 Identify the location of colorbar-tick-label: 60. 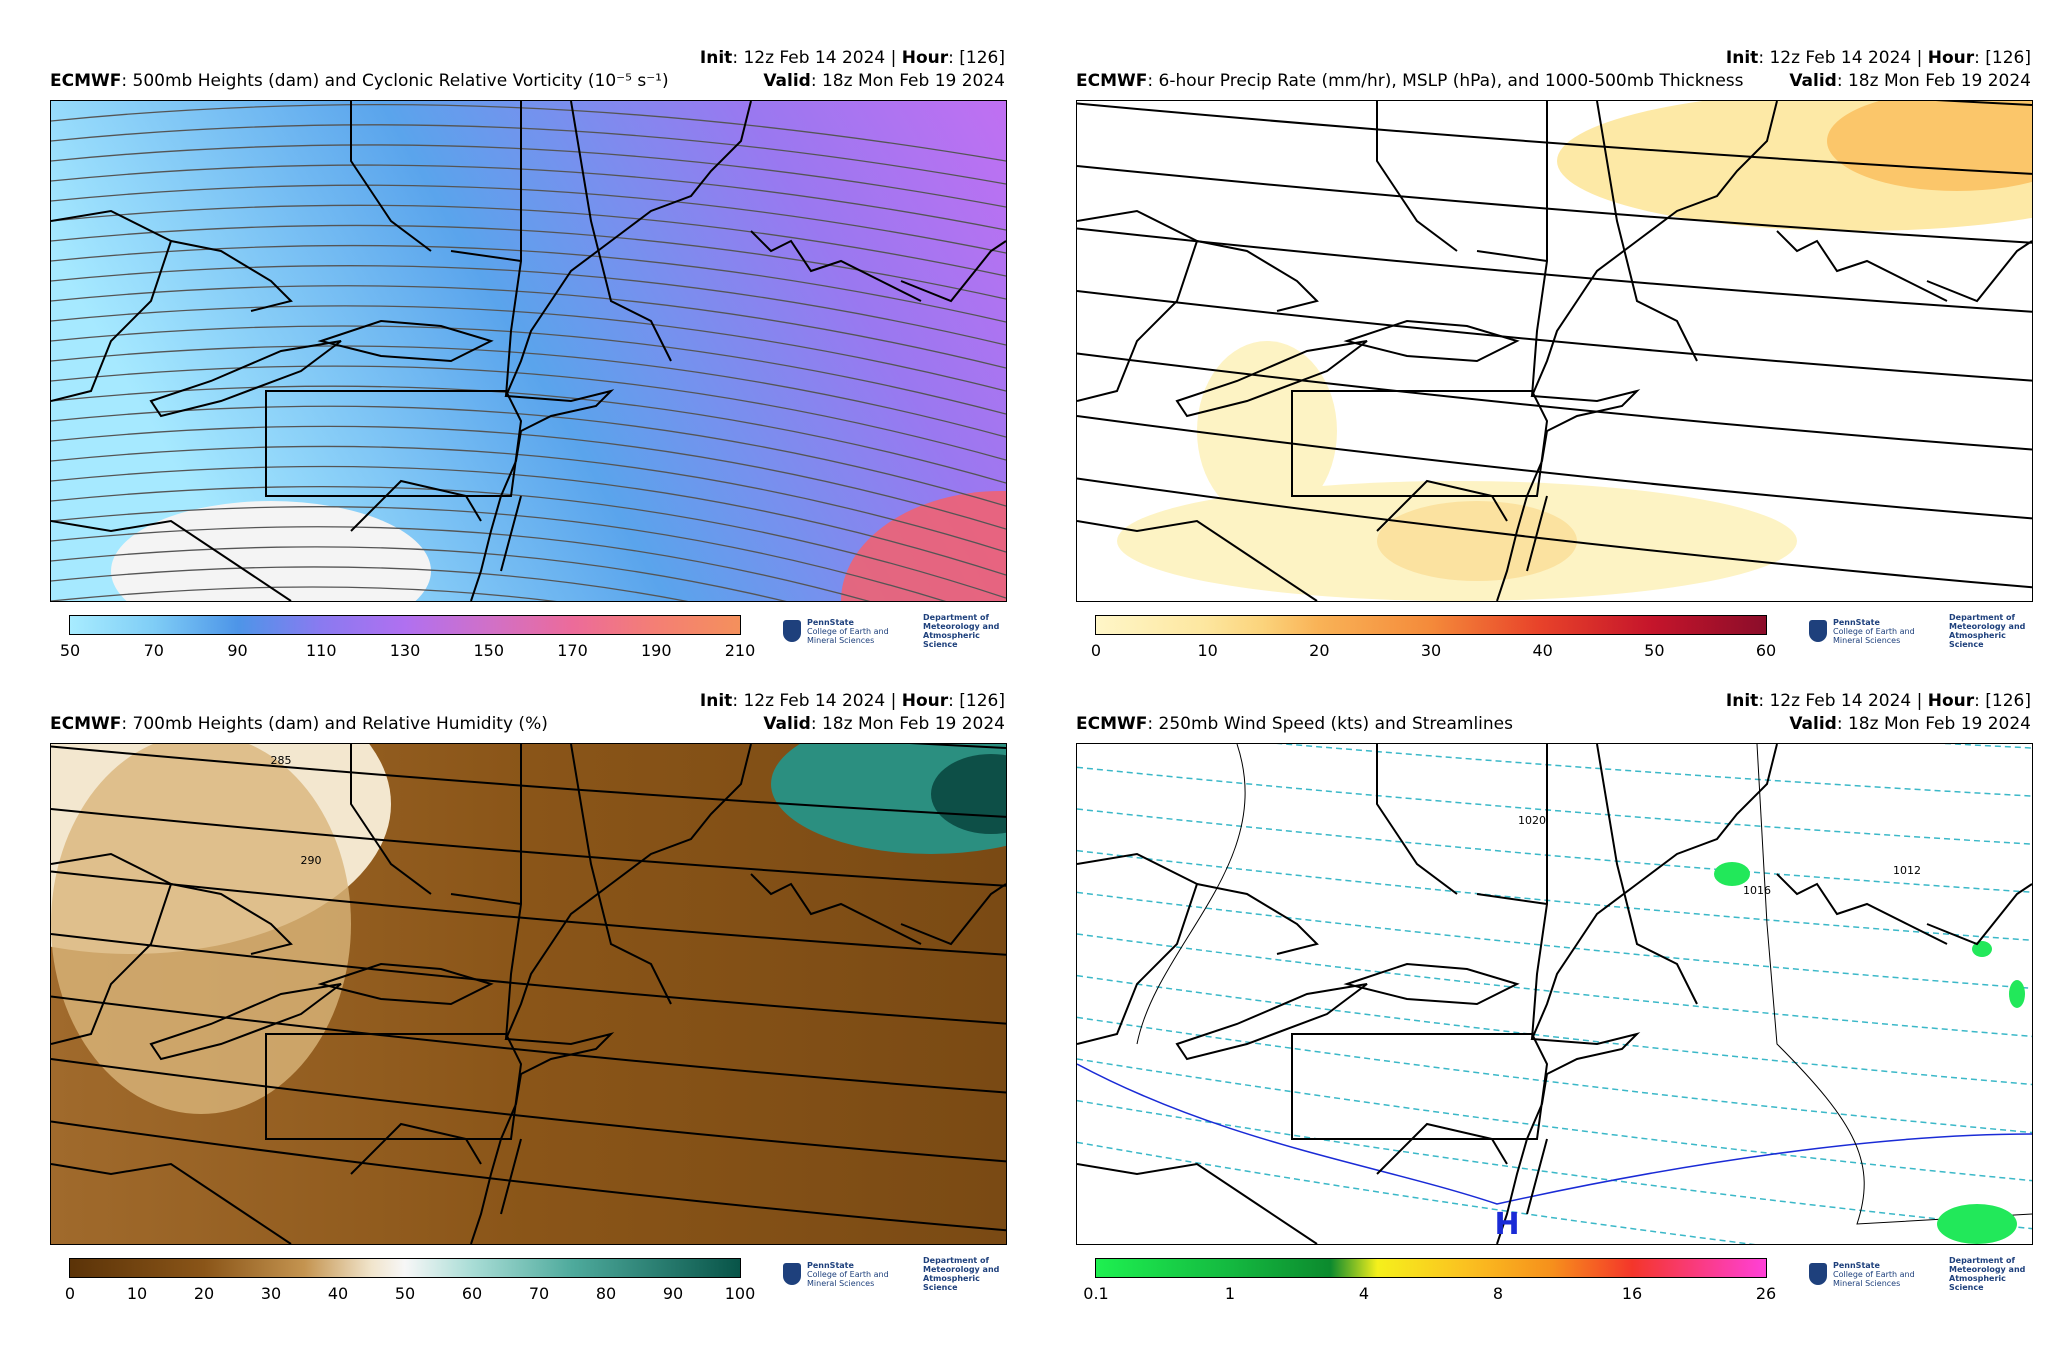
(1766, 650).